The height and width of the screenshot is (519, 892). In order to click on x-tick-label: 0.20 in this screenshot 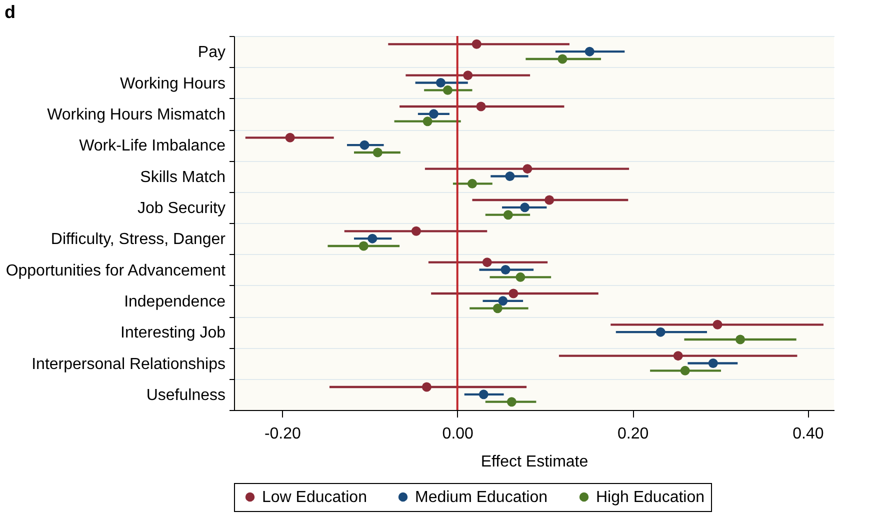, I will do `click(633, 434)`.